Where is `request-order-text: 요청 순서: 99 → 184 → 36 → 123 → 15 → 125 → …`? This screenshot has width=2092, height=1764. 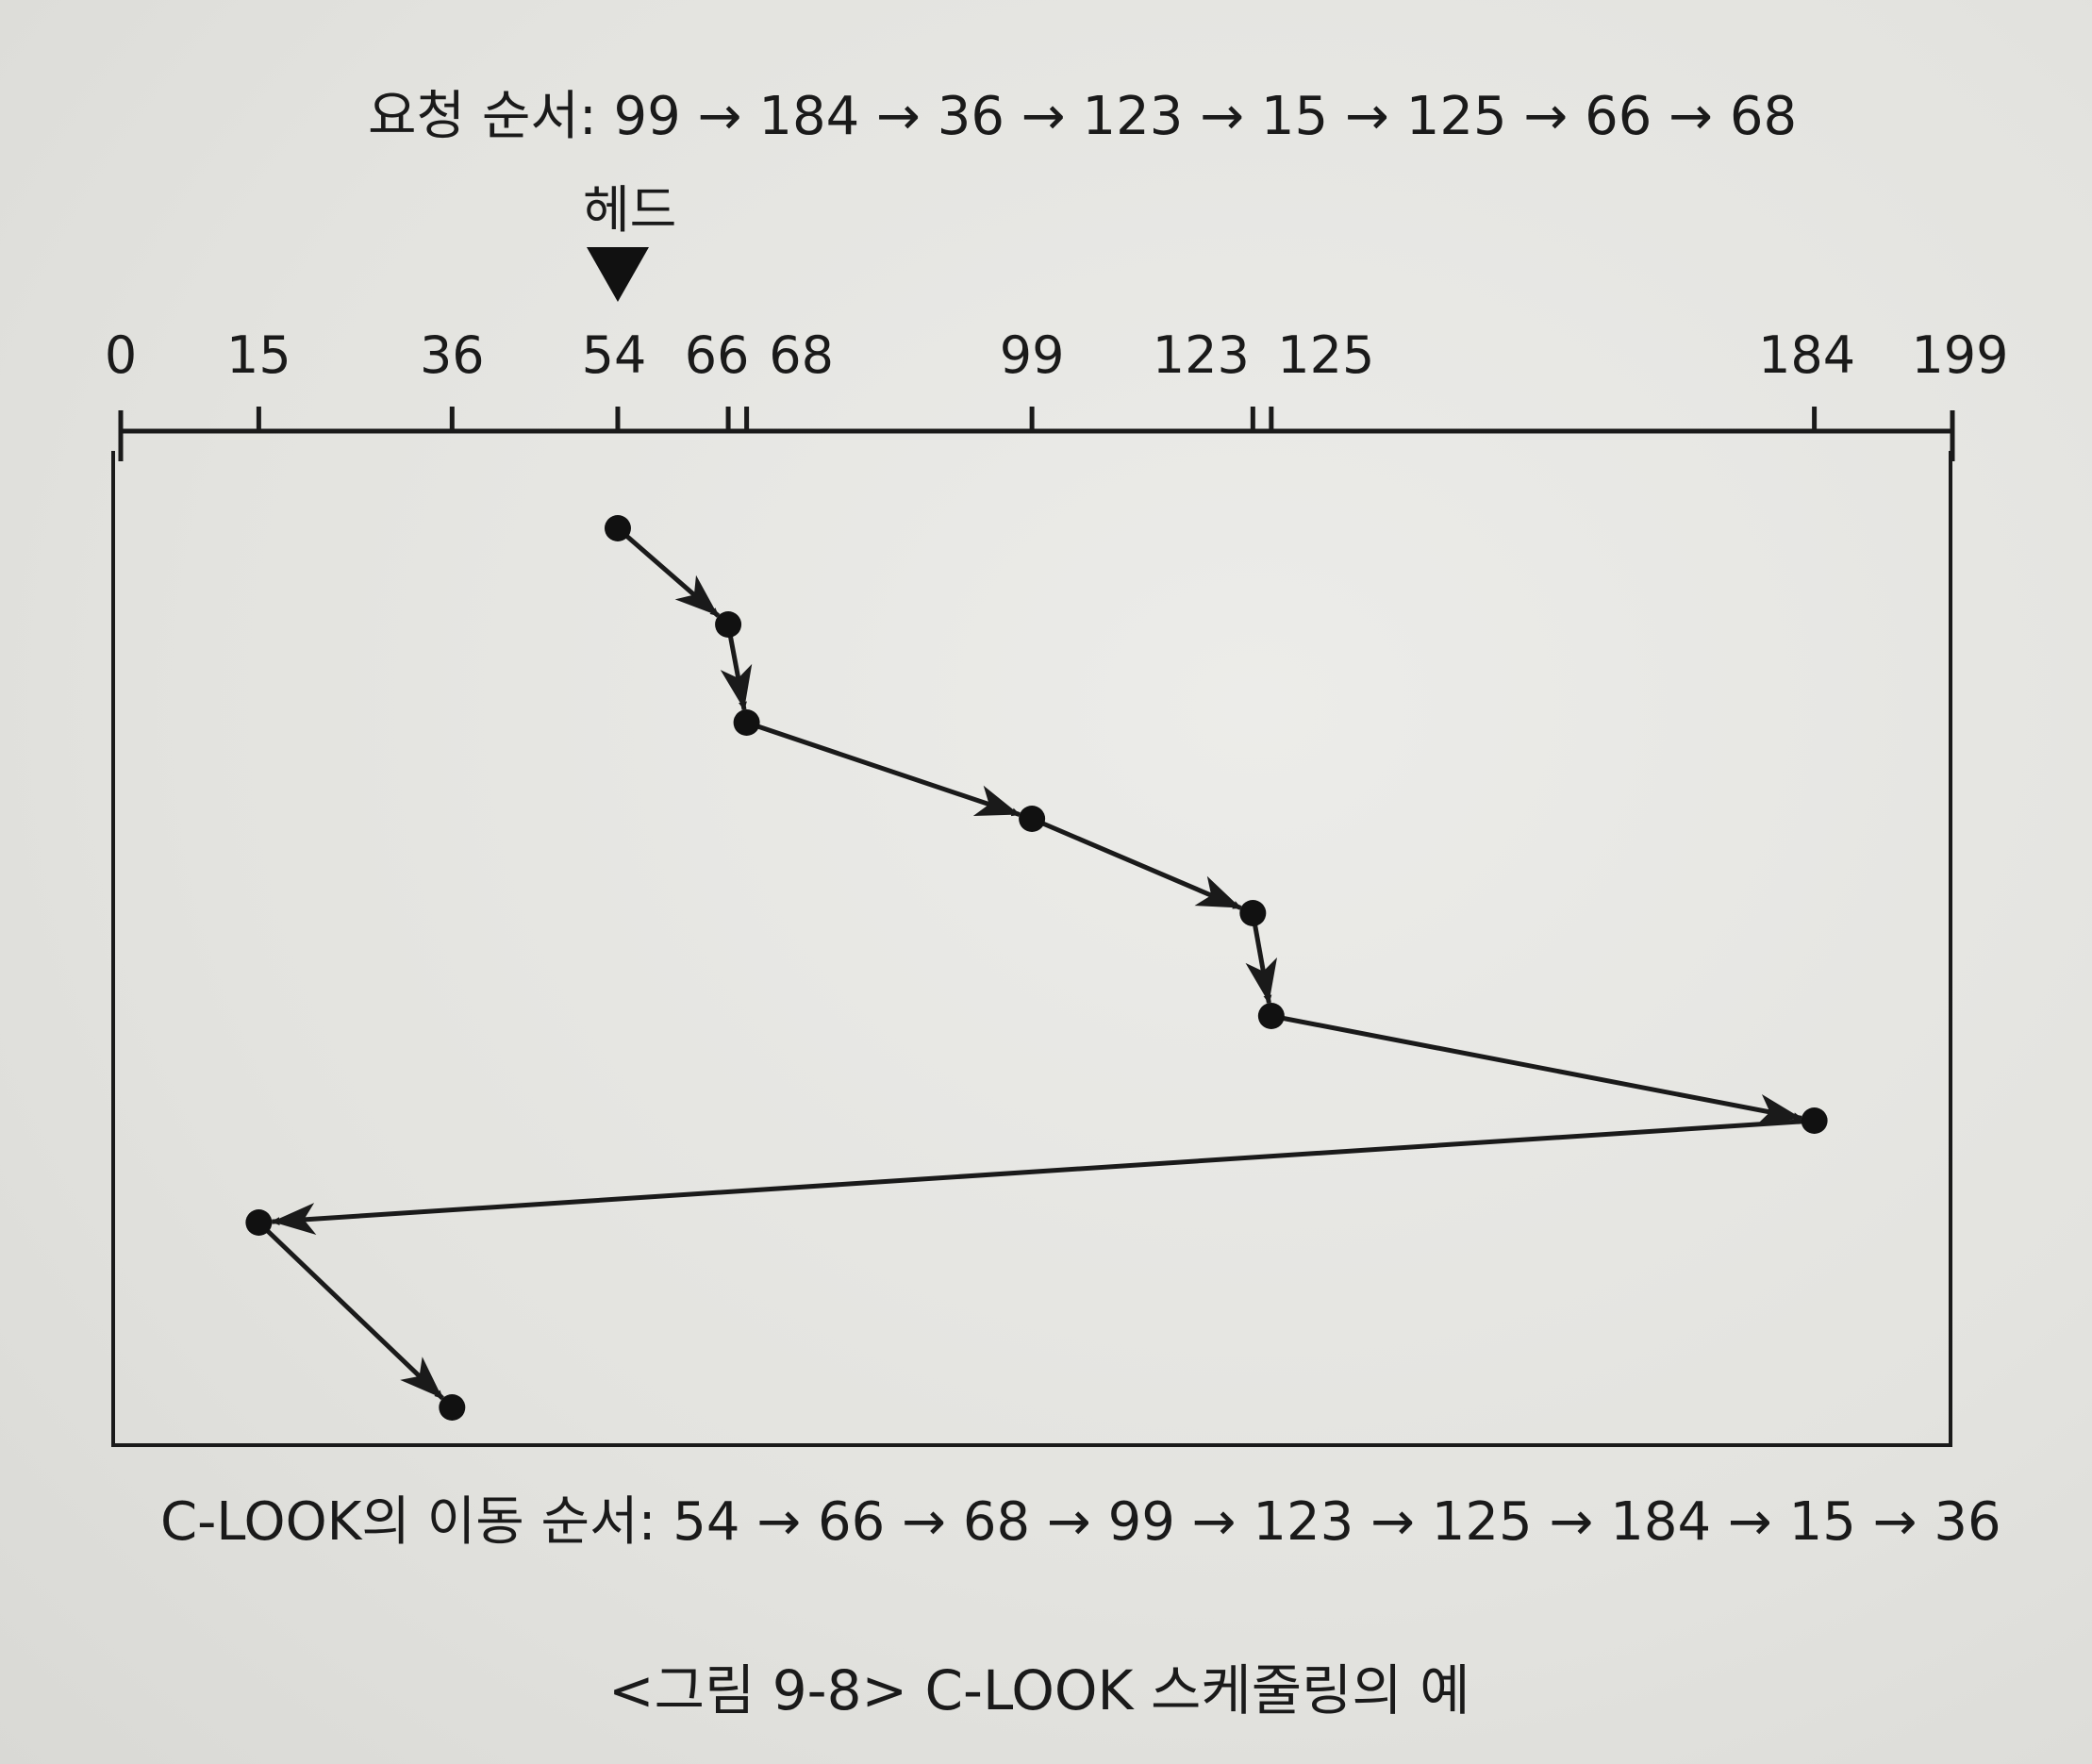
request-order-text: 요청 순서: 99 → 184 → 36 → 123 → 15 → 125 → … is located at coordinates (1083, 117).